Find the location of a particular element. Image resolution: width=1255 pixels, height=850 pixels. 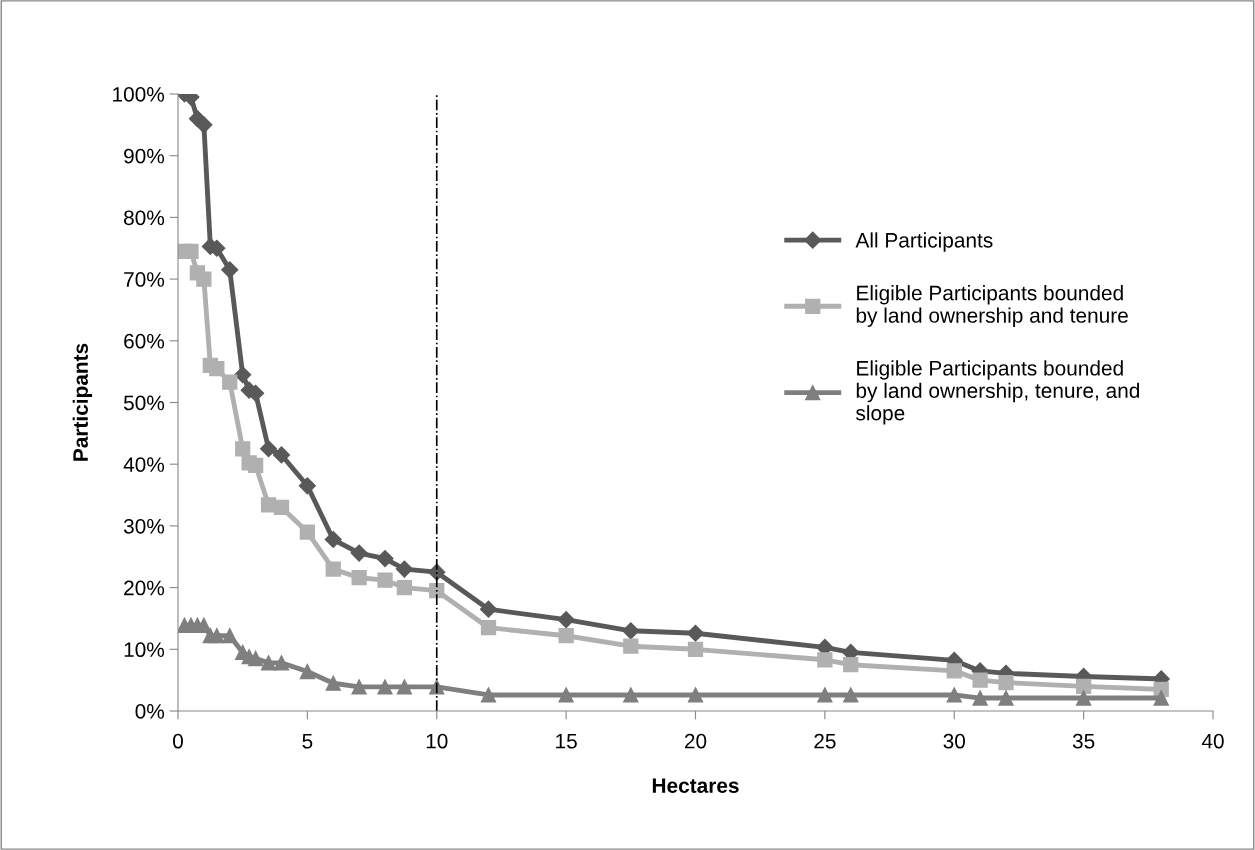

x-tick-label: 35 is located at coordinates (1083, 741).